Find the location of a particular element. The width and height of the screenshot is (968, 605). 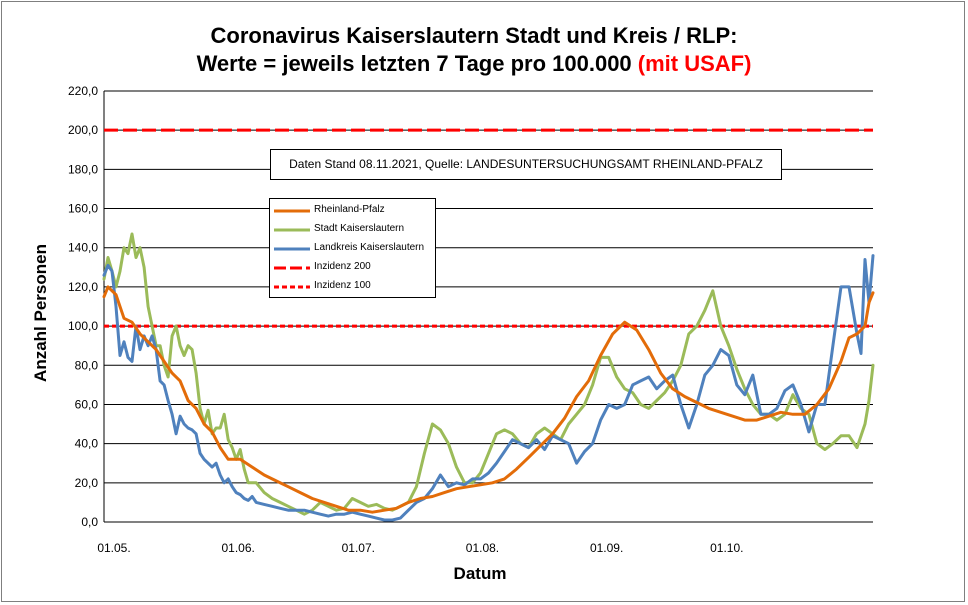

y-tick-label: 80,0 is located at coordinates (87, 365).